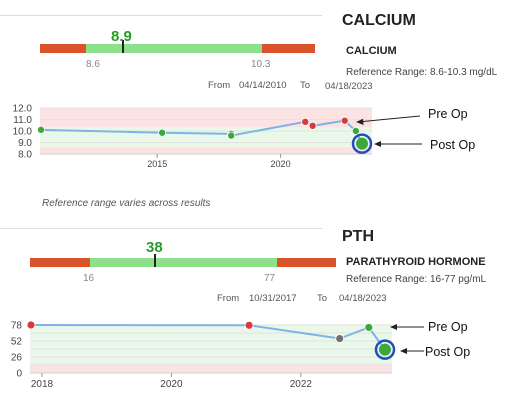 This screenshot has height=400, width=517. What do you see at coordinates (63, 48) in the screenshot?
I see `calcium-range-low-segment` at bounding box center [63, 48].